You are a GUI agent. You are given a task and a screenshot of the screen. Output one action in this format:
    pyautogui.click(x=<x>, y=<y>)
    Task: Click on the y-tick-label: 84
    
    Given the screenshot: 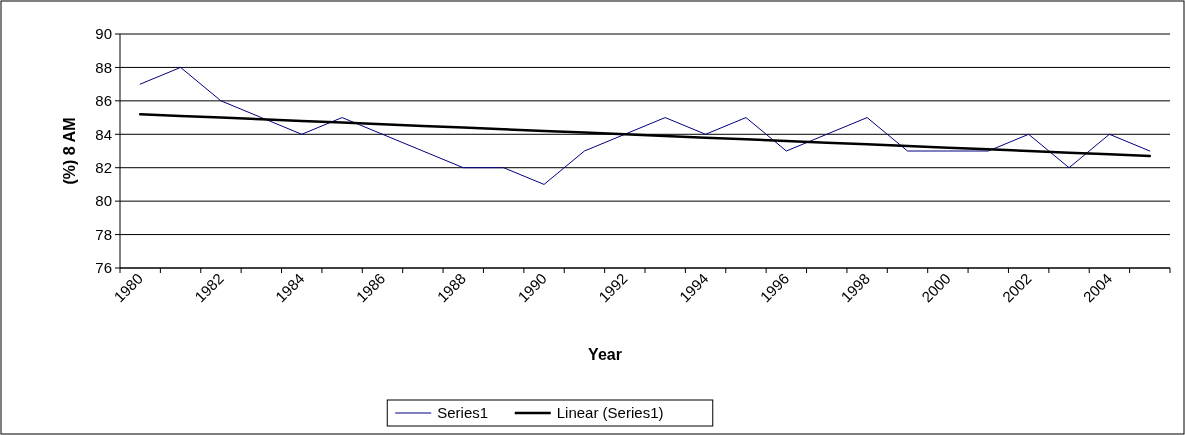 What is the action you would take?
    pyautogui.click(x=103, y=134)
    